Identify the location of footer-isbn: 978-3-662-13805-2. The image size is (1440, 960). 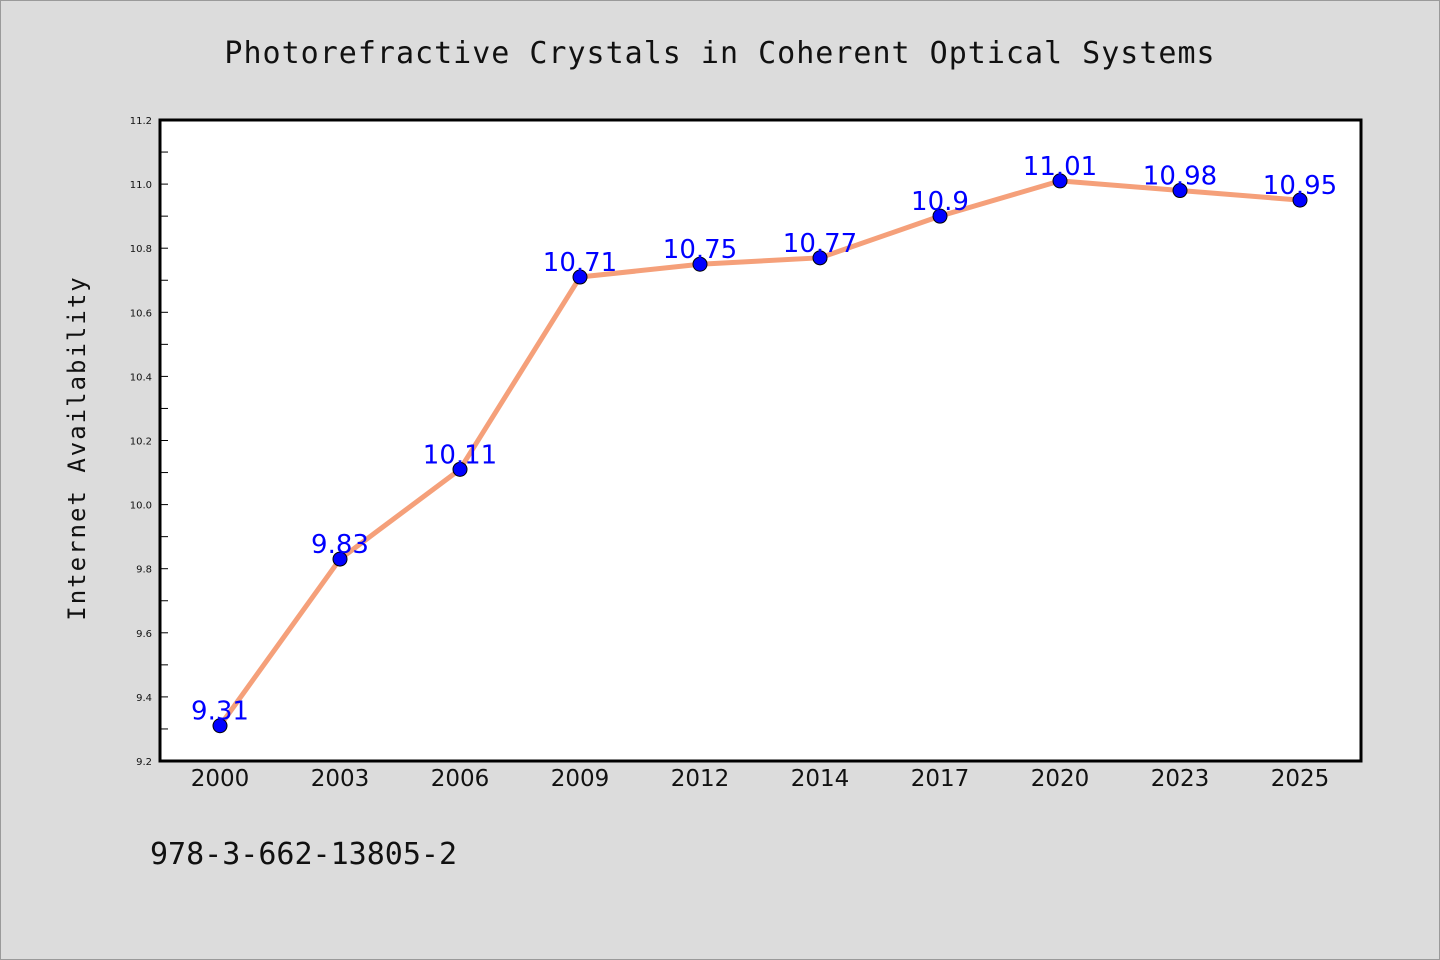
(303, 854).